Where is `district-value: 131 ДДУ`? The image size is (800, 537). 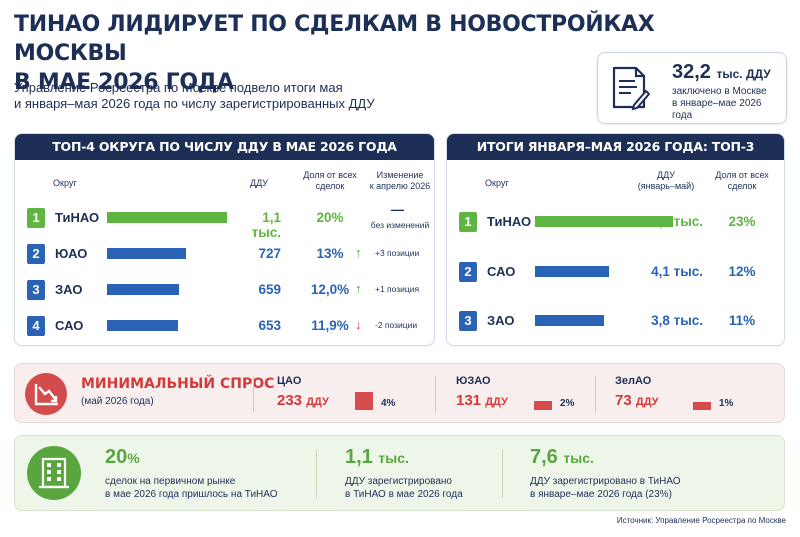
district-value: 131 ДДУ is located at coordinates (482, 400).